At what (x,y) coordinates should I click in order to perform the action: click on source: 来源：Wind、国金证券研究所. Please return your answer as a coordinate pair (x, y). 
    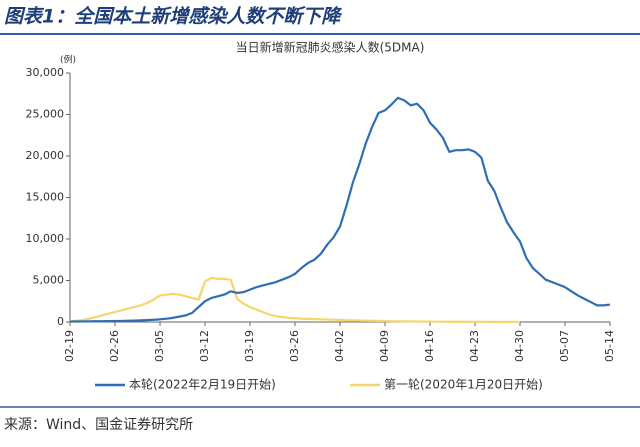
    Looking at the image, I should click on (98, 425).